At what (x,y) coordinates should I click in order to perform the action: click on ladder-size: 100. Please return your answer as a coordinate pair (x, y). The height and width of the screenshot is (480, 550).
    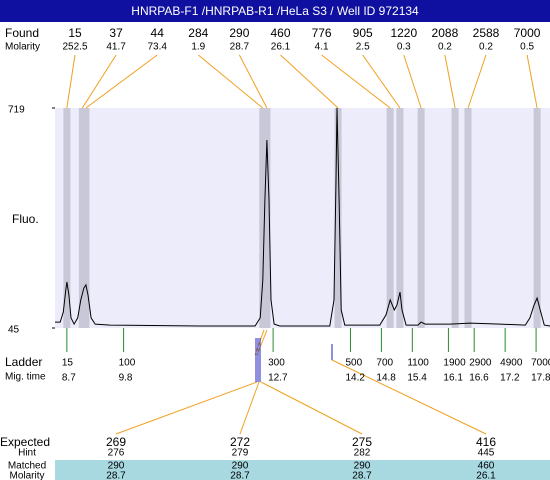
    Looking at the image, I should click on (127, 363).